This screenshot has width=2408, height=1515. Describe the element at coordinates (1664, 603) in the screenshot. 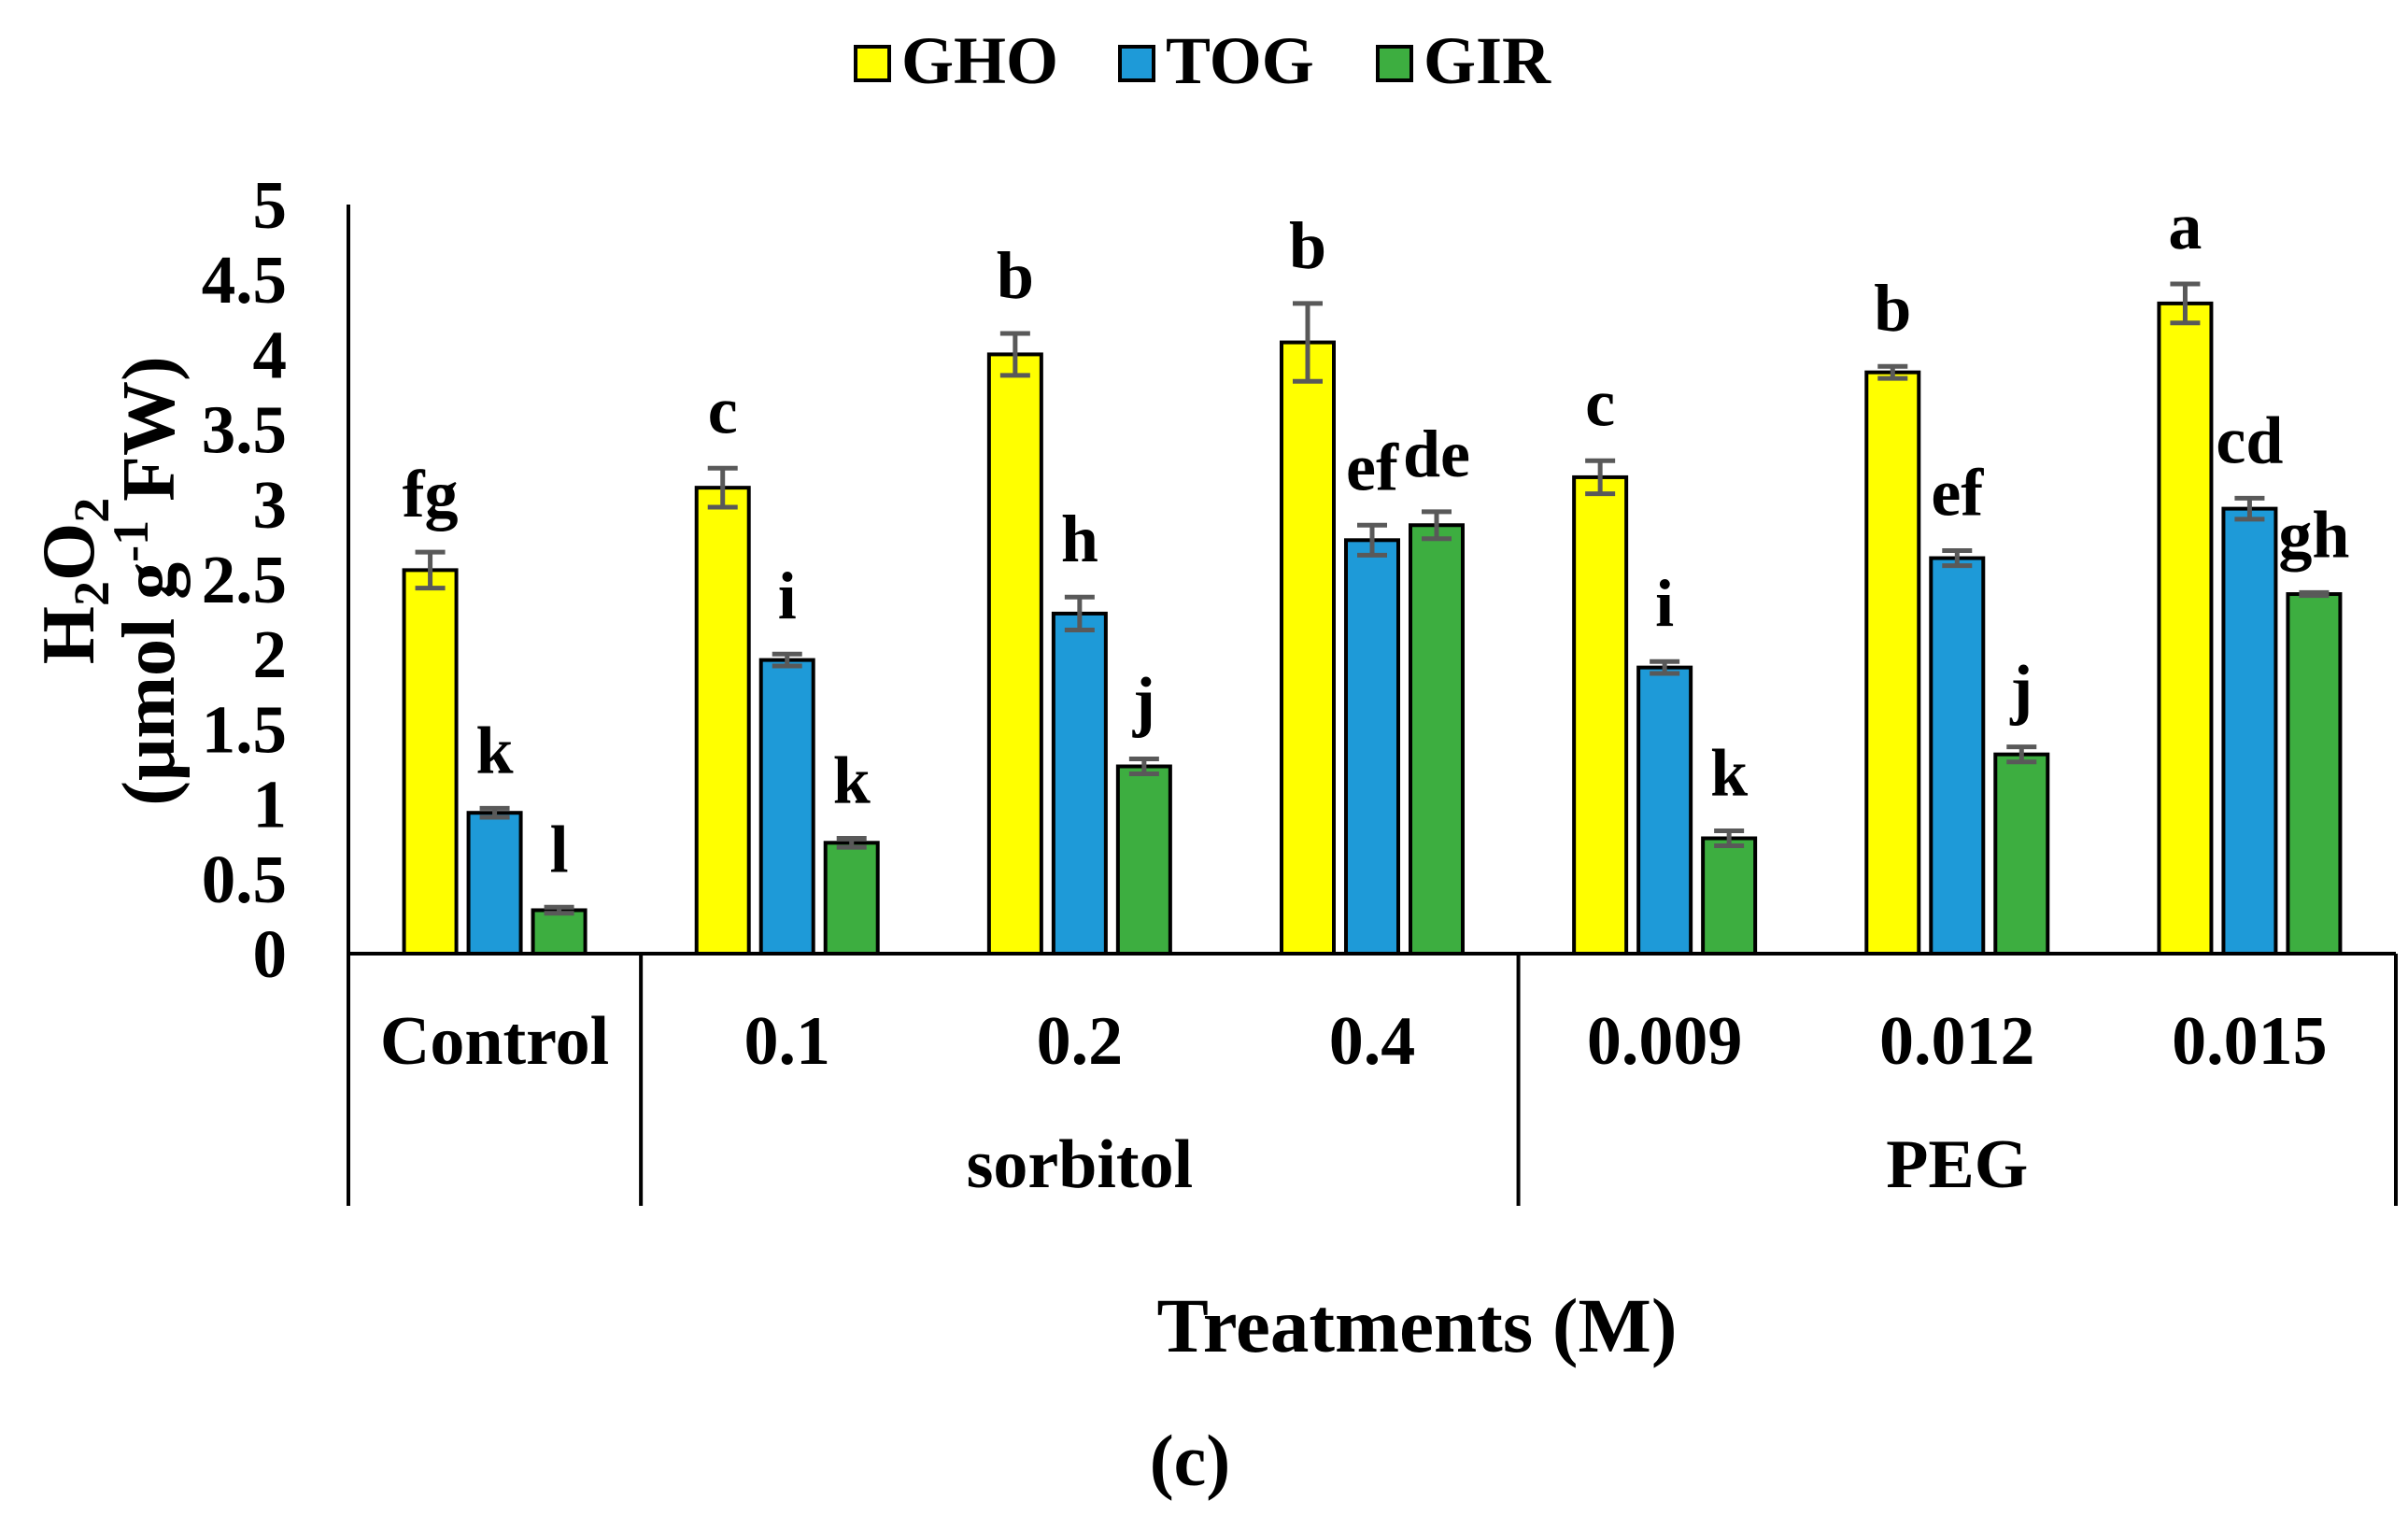

I see `significance-letter-tog-cat-4: i` at that location.